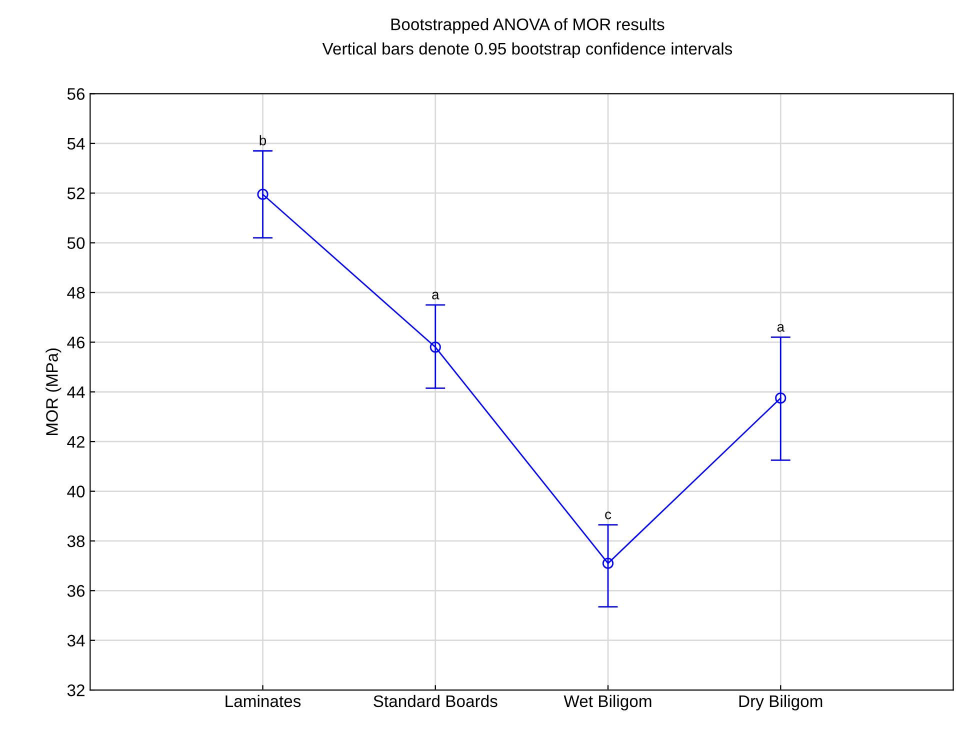 The width and height of the screenshot is (959, 738). I want to click on y-tick-label: 36, so click(76, 591).